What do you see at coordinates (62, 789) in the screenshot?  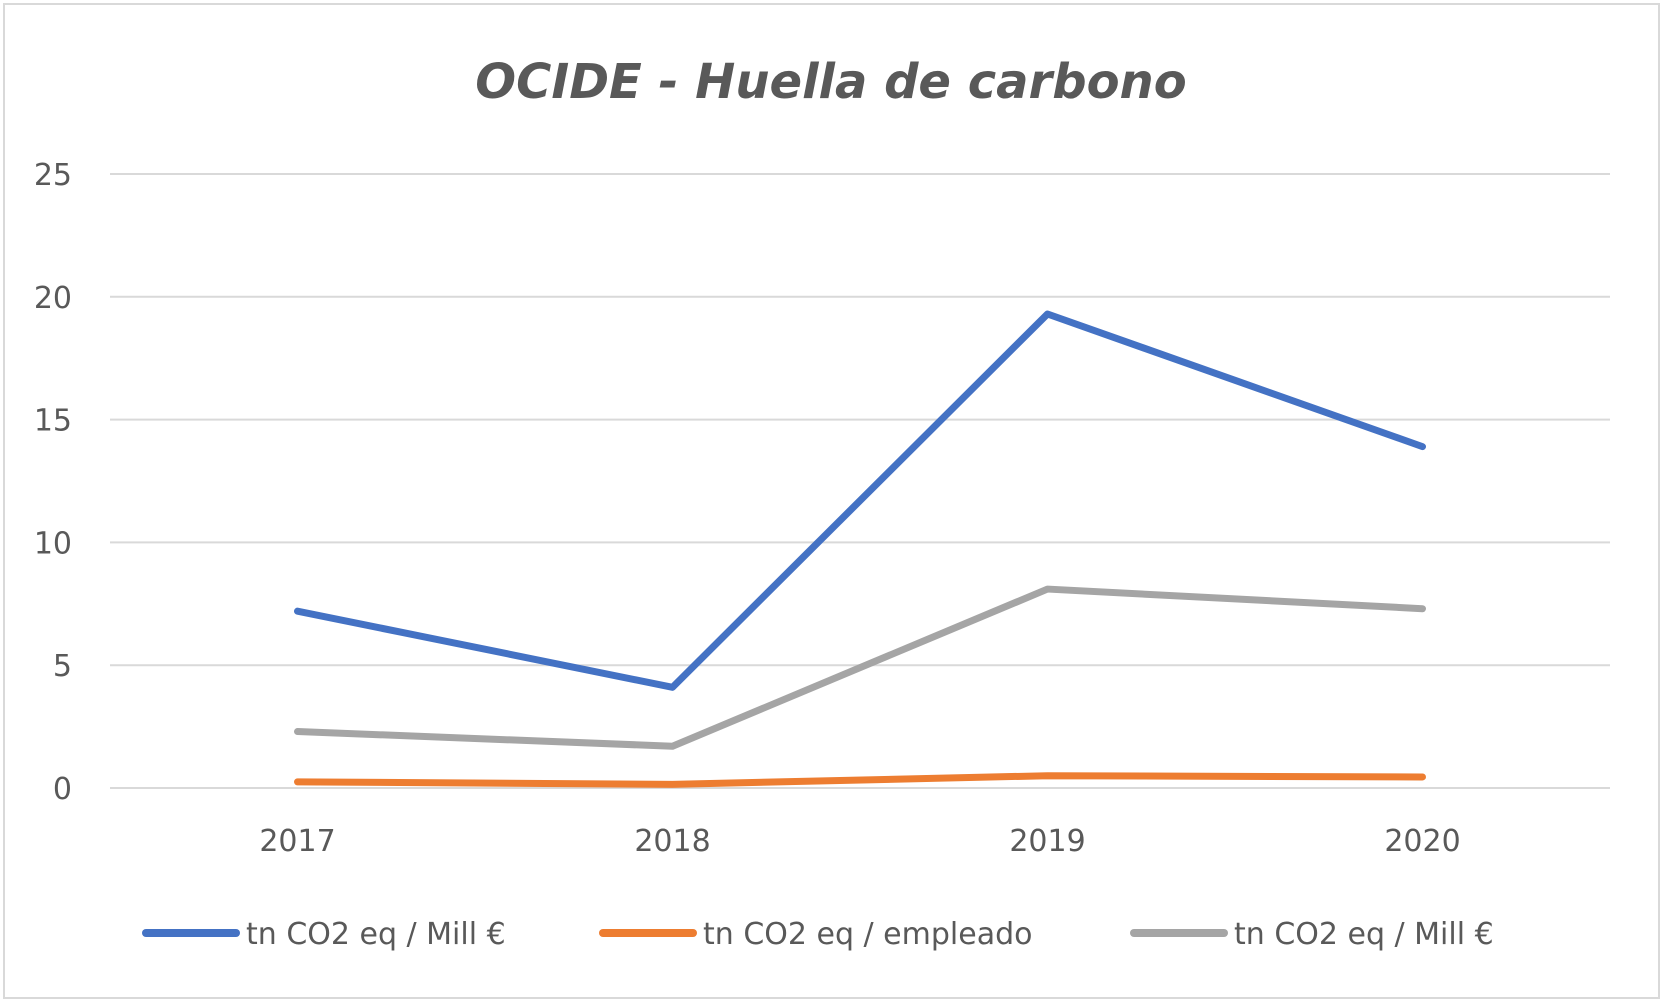 I see `y-tick-label: 0` at bounding box center [62, 789].